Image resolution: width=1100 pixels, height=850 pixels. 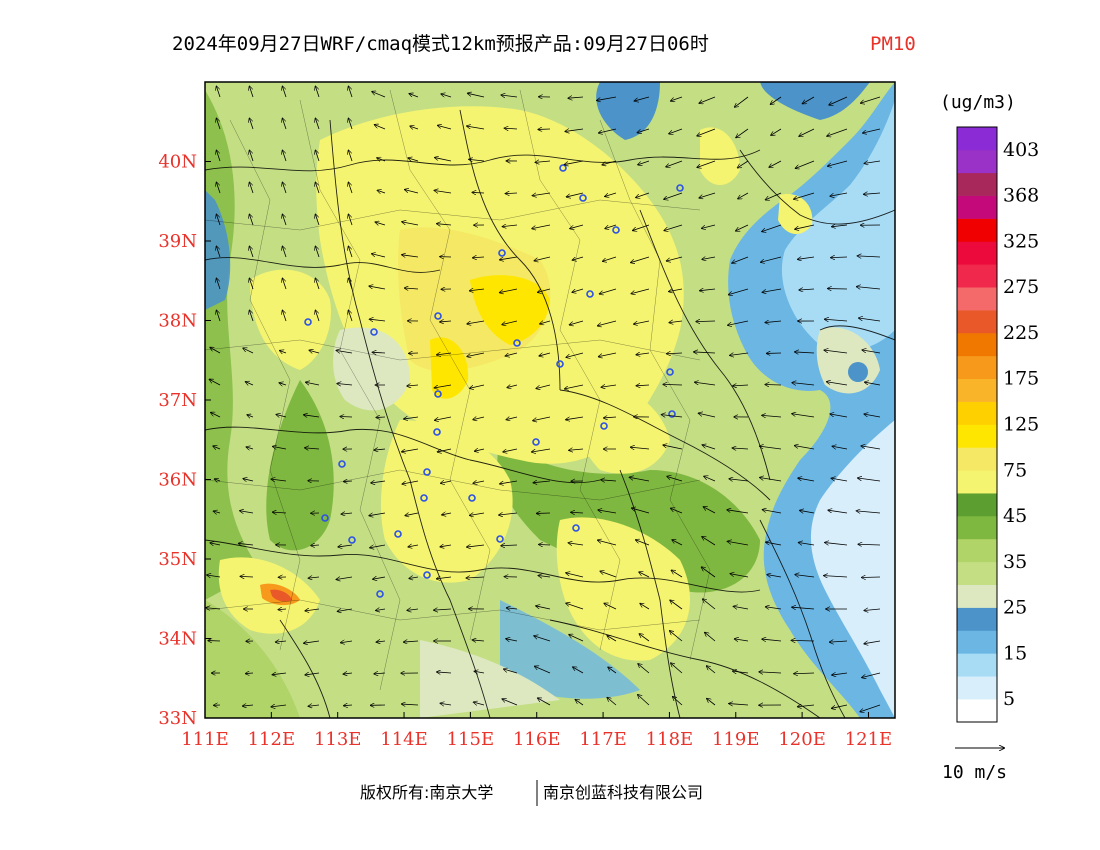 What do you see at coordinates (177, 162) in the screenshot?
I see `y-tick-label: 40N` at bounding box center [177, 162].